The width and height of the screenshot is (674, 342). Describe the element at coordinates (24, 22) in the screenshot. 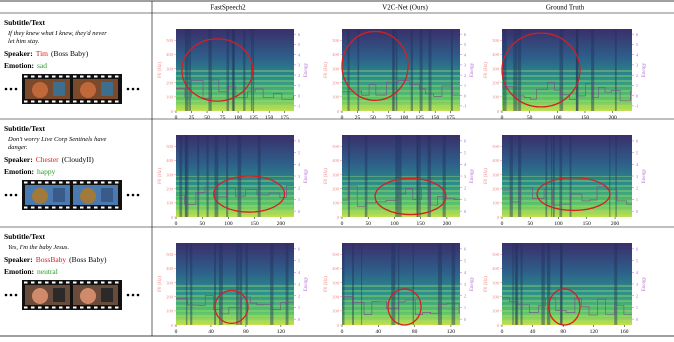

I see `subtitle-label: Subtitle/Text` at that location.